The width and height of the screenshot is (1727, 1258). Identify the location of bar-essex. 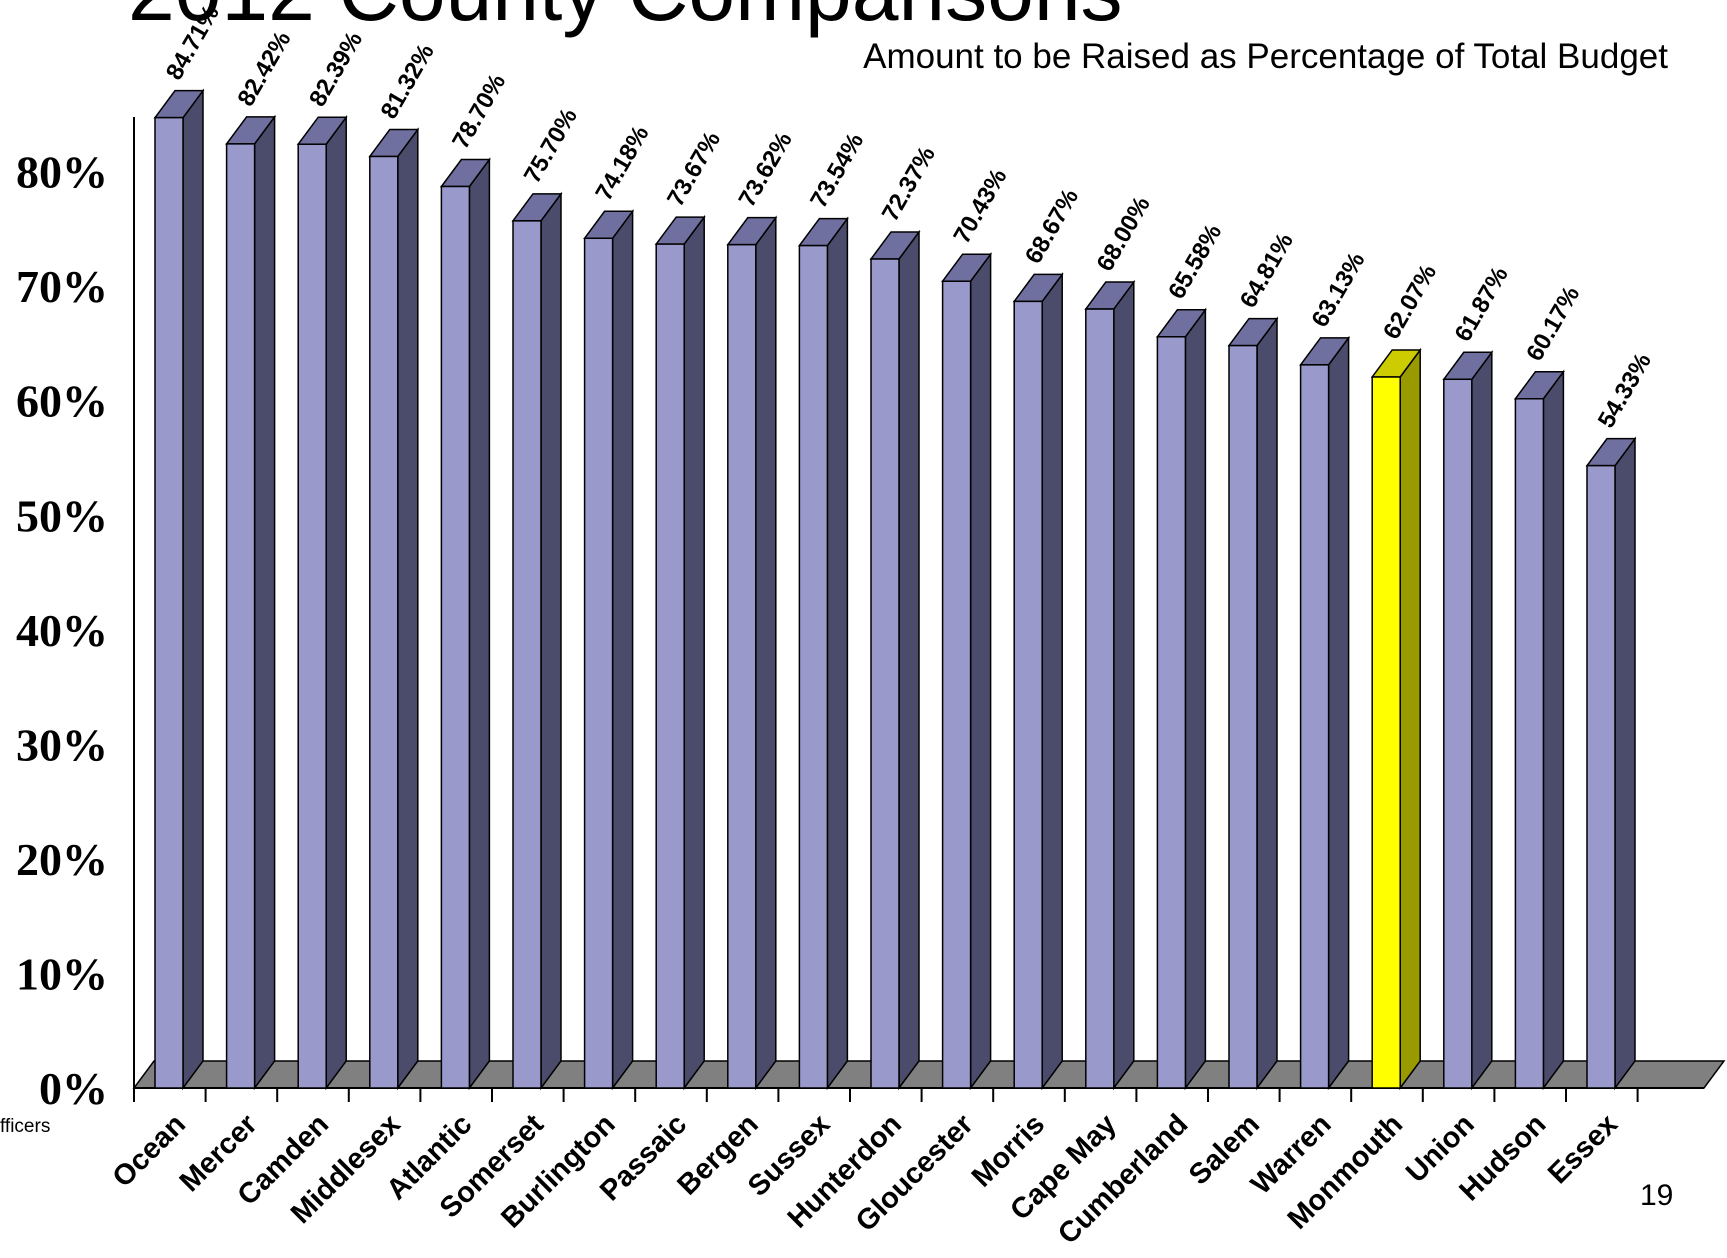
(1611, 763).